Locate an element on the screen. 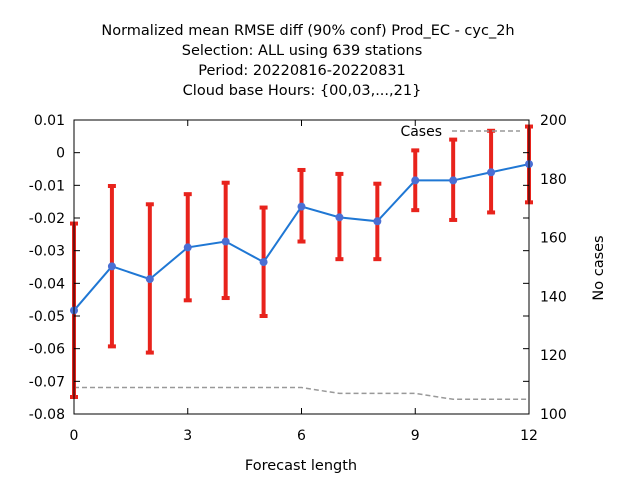  y-tick-label: -0.06 is located at coordinates (47, 350).